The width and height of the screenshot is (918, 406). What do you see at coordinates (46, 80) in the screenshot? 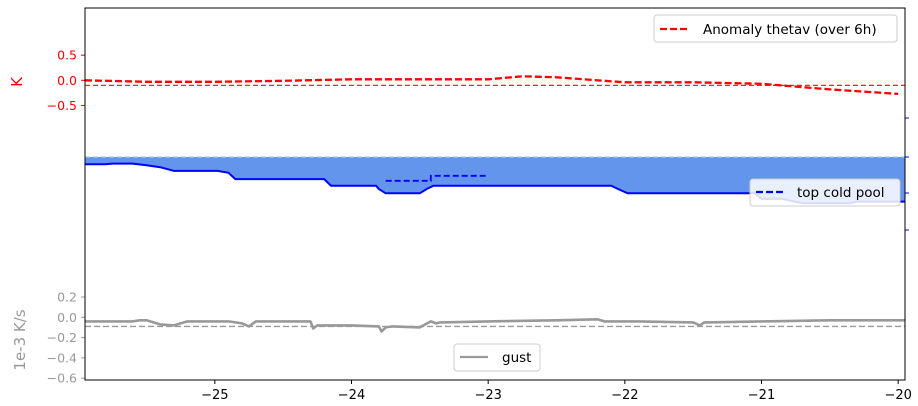
I see `anomaly-axis: 0.5 0.0 −0.5 K` at bounding box center [46, 80].